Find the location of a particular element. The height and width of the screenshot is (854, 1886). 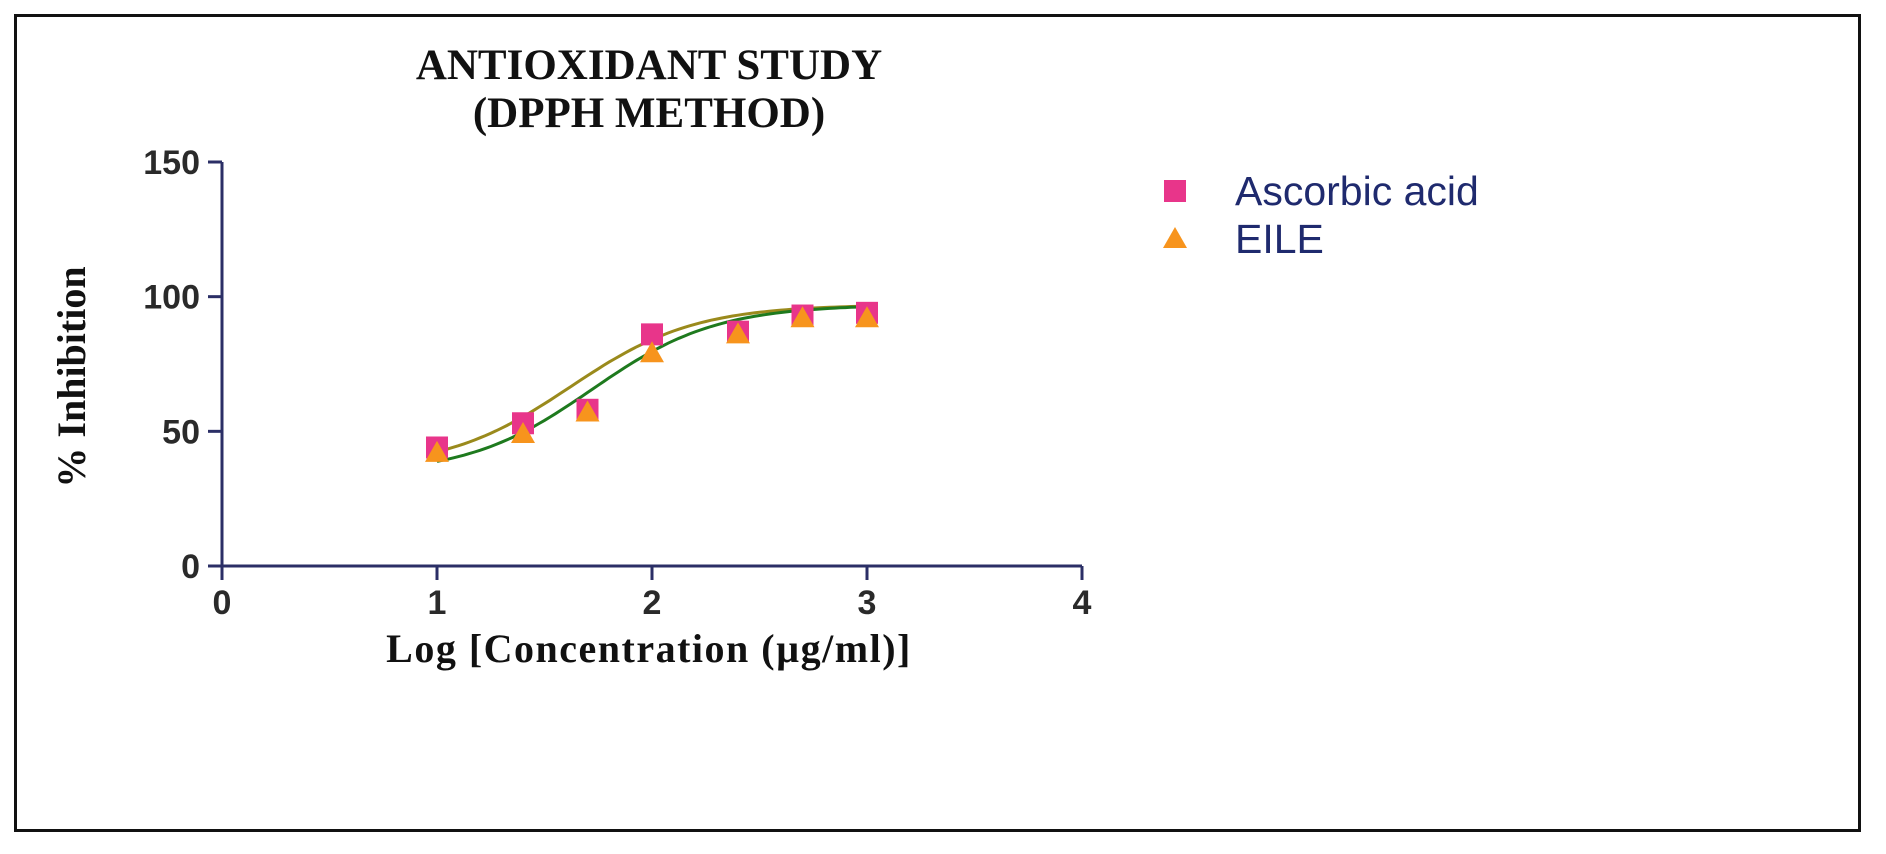

data-points is located at coordinates (652, 381).